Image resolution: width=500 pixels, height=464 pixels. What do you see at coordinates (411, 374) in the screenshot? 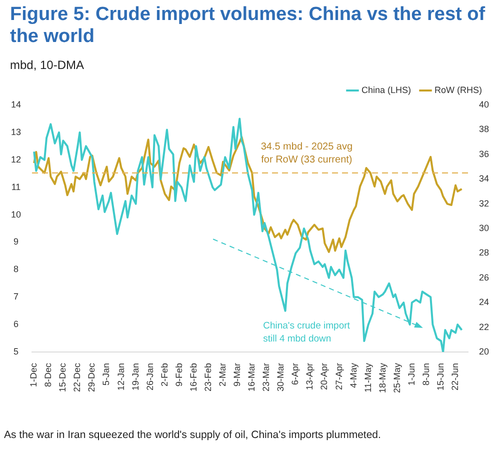
I see `x-tick-label: 1-Jun` at bounding box center [411, 374].